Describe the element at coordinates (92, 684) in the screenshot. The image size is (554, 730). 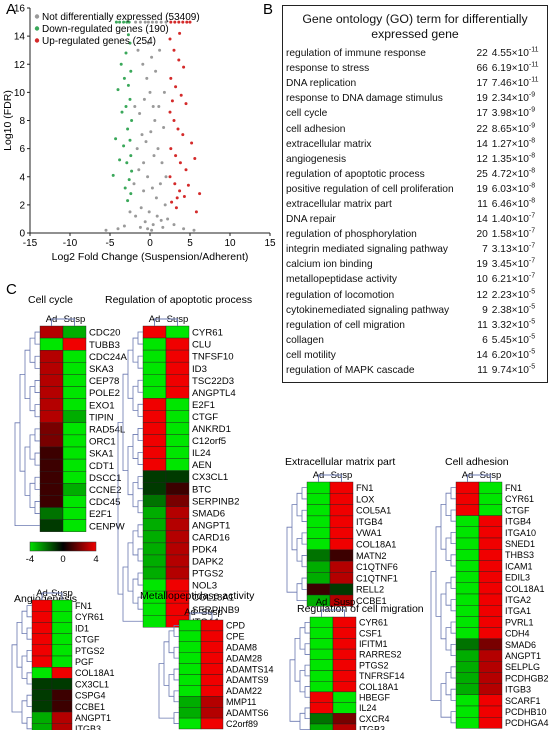
I see `gene-label: CX3CL1` at that location.